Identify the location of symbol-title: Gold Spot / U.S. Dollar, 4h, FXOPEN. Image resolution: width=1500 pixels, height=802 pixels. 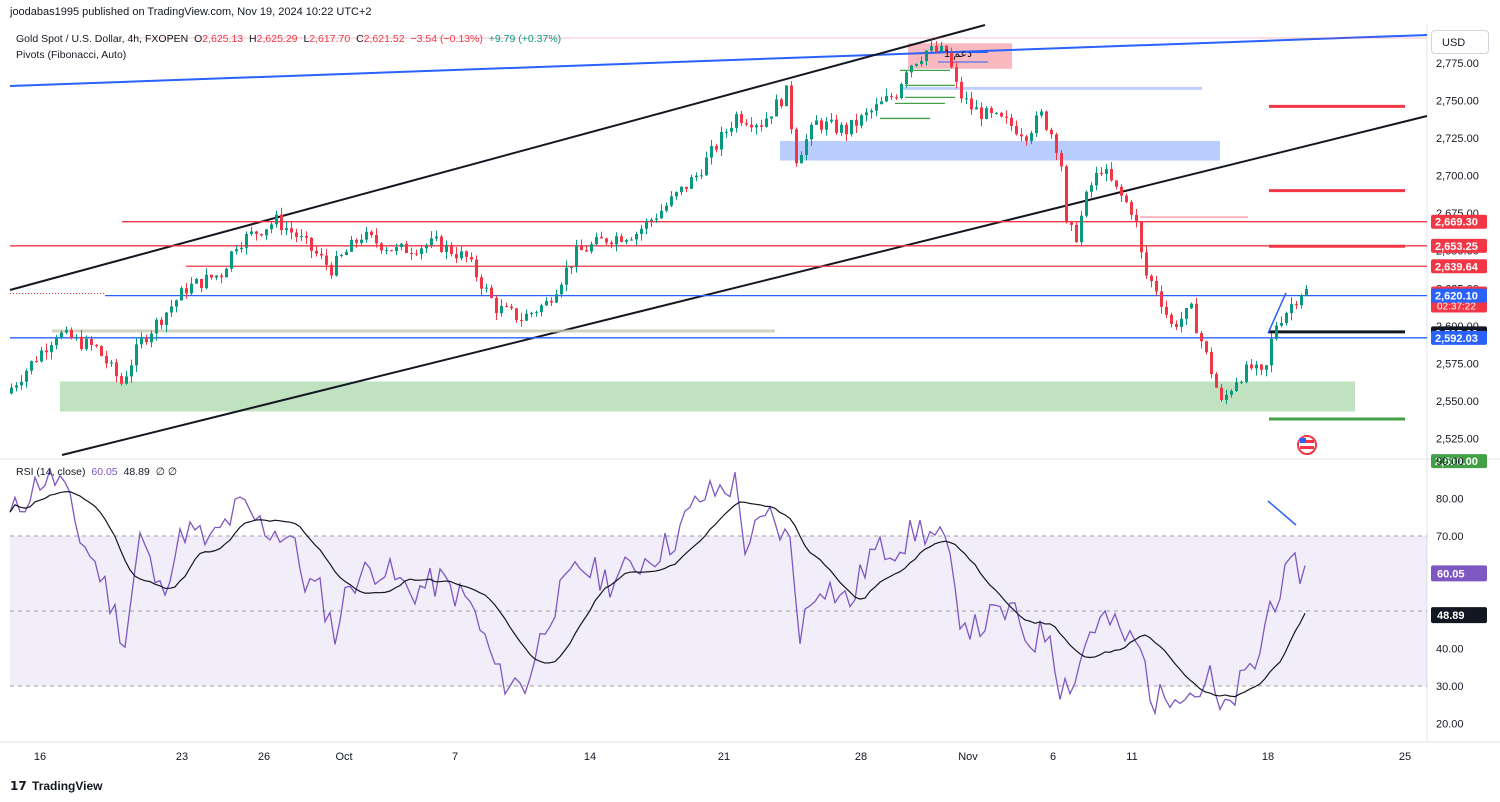
(102, 39).